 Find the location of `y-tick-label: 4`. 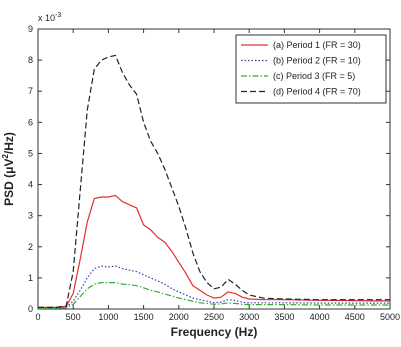

y-tick-label: 4 is located at coordinates (30, 185).